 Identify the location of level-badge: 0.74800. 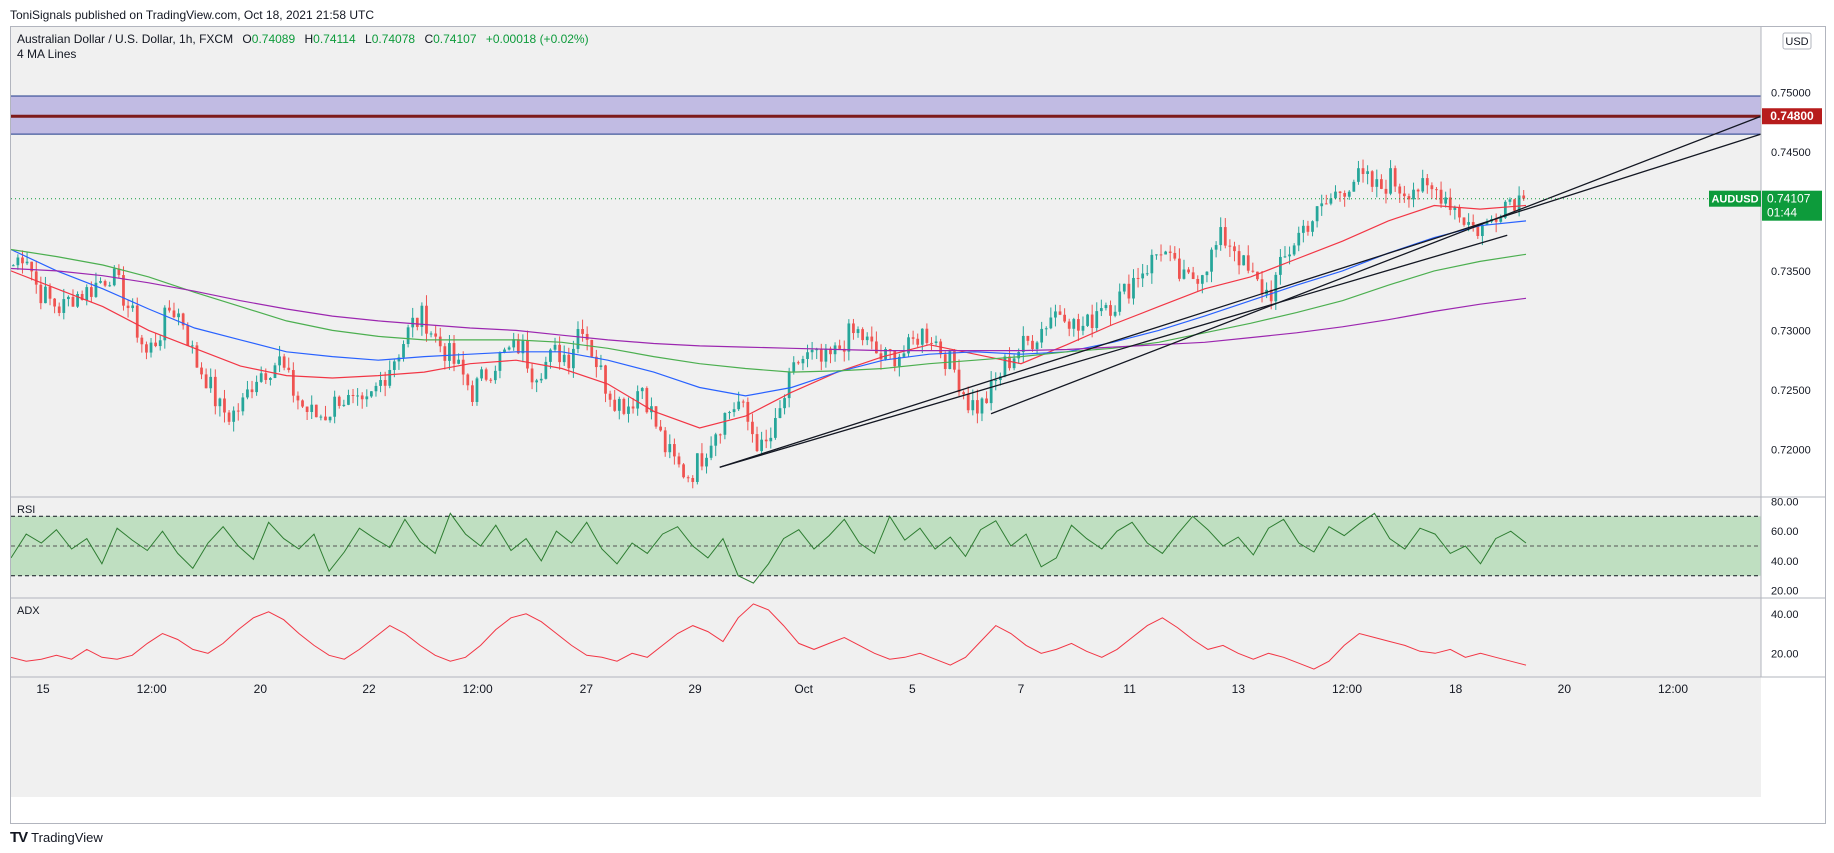
(1792, 116).